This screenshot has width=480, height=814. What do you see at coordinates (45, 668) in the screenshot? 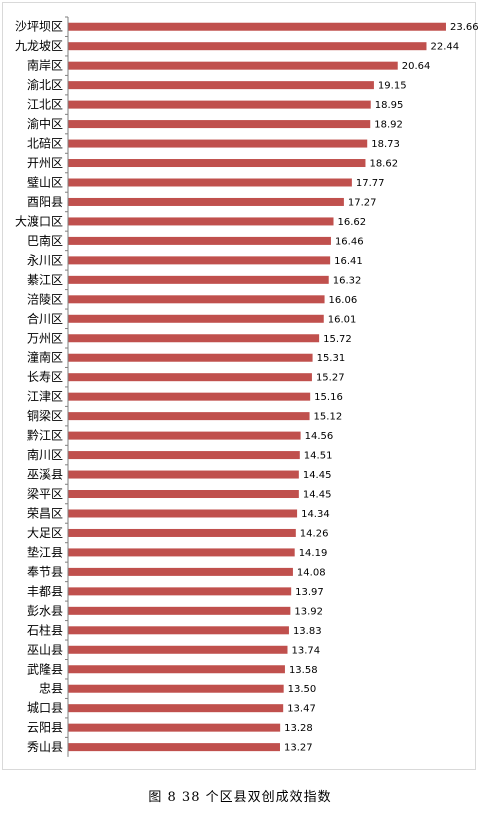
I see `category-label: 武隆县` at bounding box center [45, 668].